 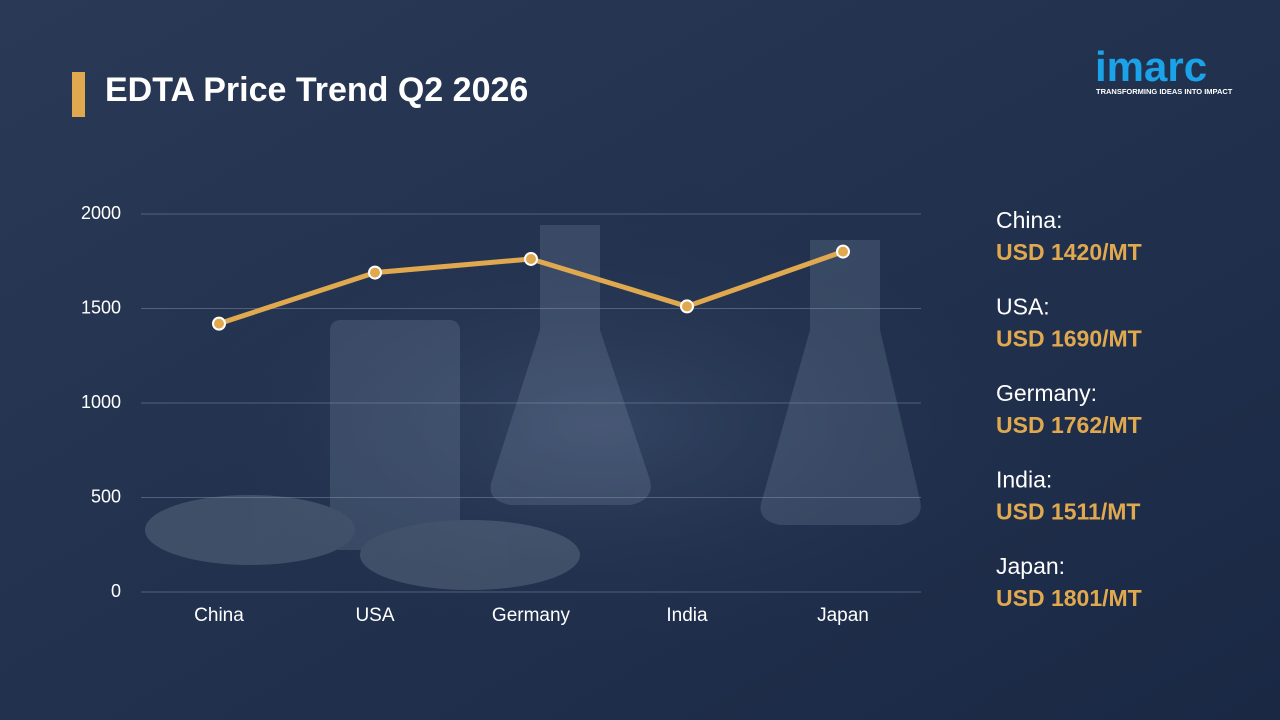 I want to click on value-label: USD 1762/MT, so click(x=1069, y=425).